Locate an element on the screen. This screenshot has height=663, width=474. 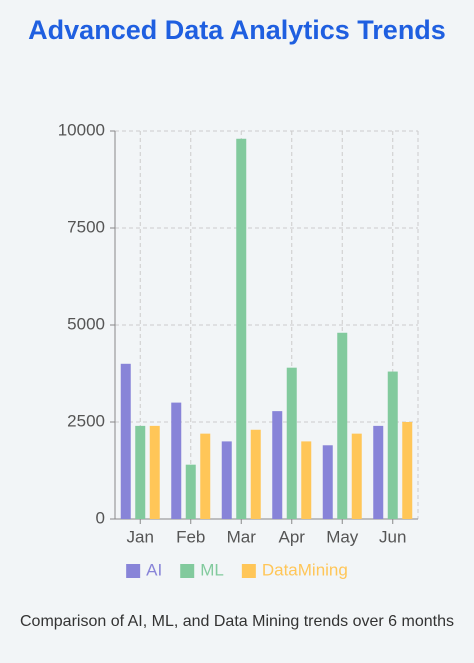
x-tick-label: Apr is located at coordinates (292, 536).